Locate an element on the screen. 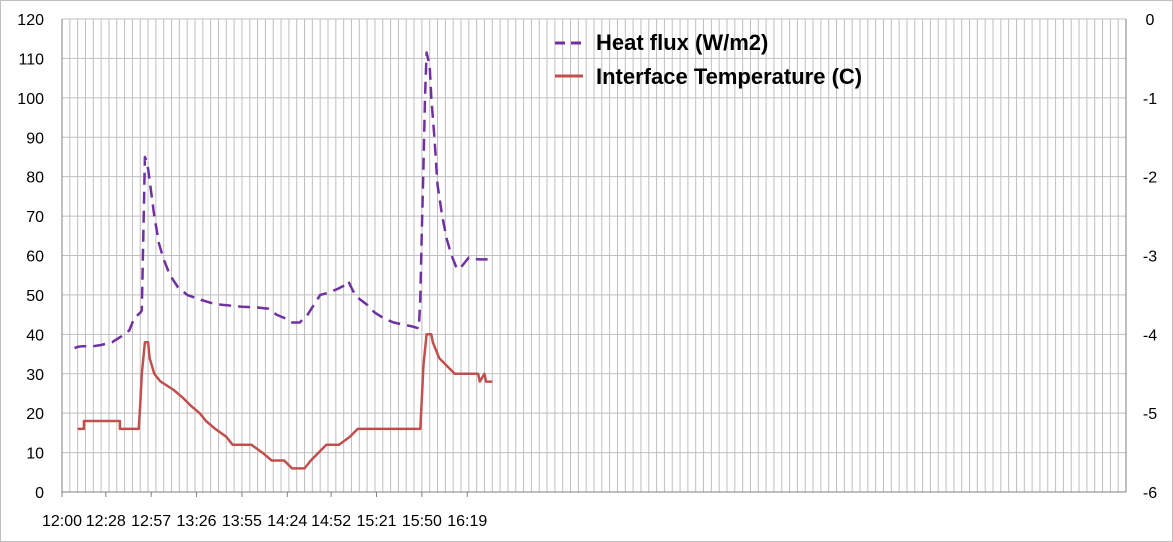 The height and width of the screenshot is (542, 1173). y-left-tick-label: 120 is located at coordinates (30, 20).